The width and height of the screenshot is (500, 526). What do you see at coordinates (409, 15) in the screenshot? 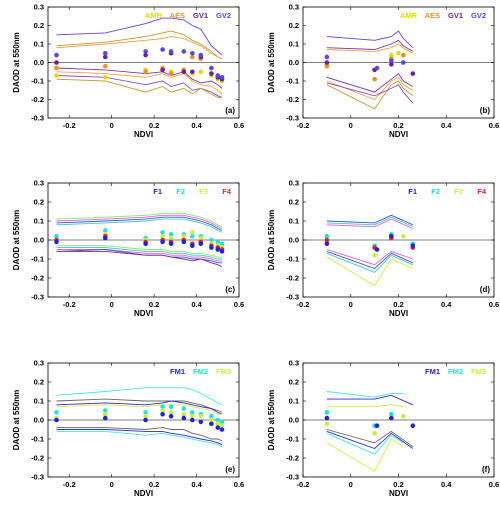
I see `legend-entry: AMR` at bounding box center [409, 15].